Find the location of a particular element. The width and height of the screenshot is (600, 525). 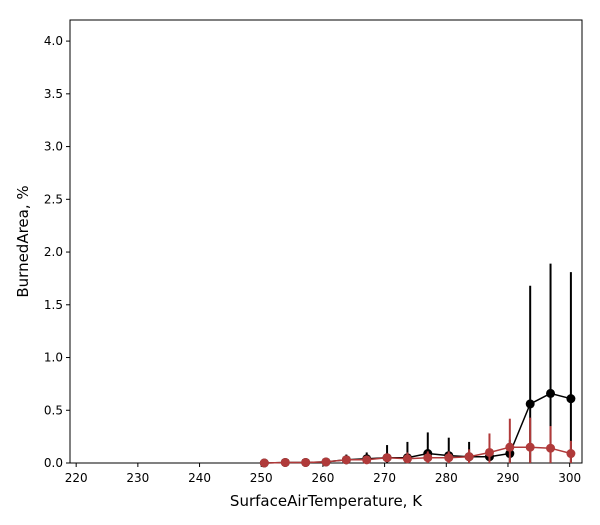

y-axis: 0.0 0.5 1.0 1.5 2.0 2.5 3.0 3.5 4.0 is located at coordinates (57, 252).